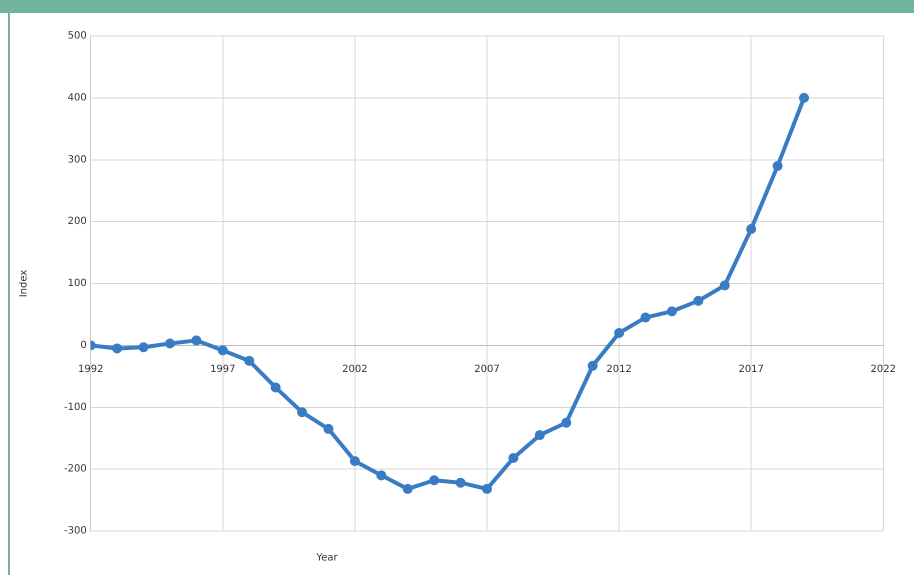 The width and height of the screenshot is (914, 575). Describe the element at coordinates (75, 469) in the screenshot. I see `y-tick-label: -200` at that location.